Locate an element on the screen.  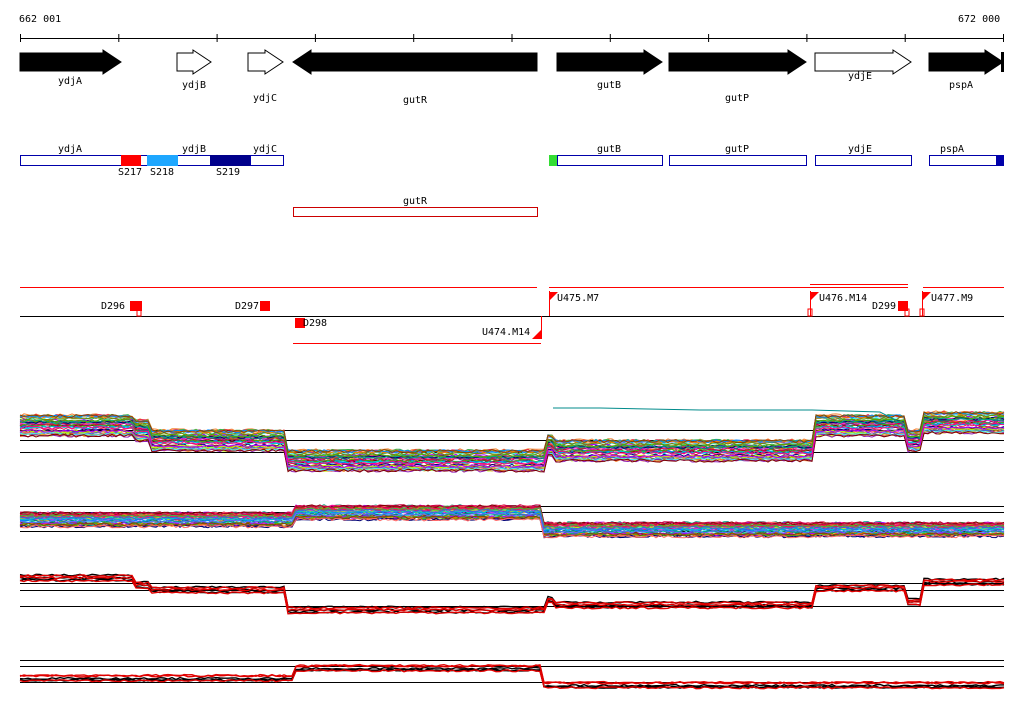
feature-mark-D297 is located at coordinates (265, 306).